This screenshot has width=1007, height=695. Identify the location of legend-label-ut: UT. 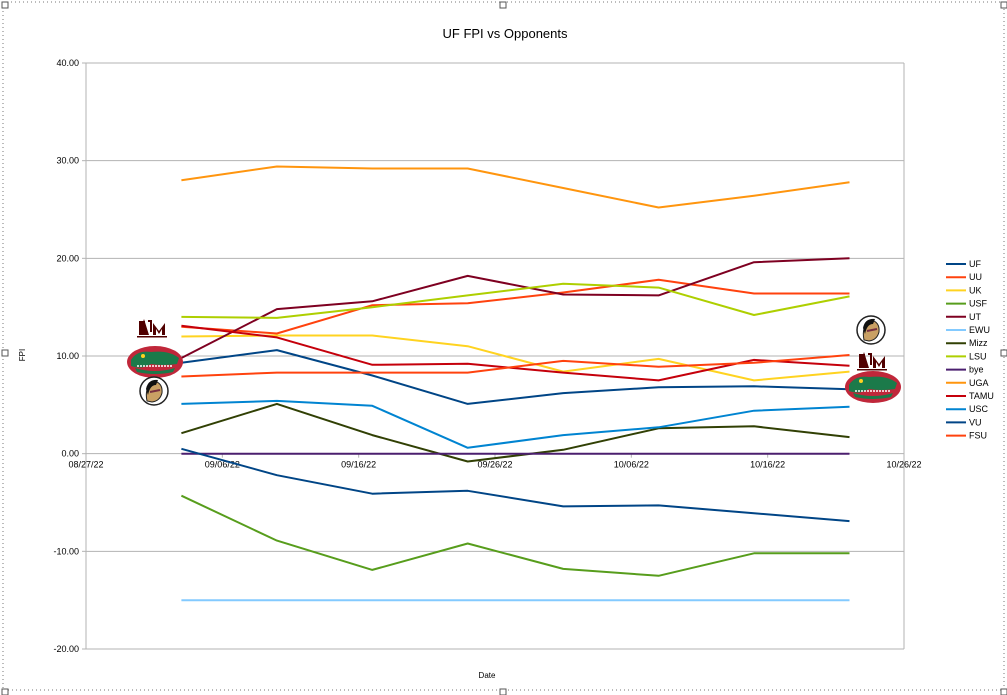
(975, 317).